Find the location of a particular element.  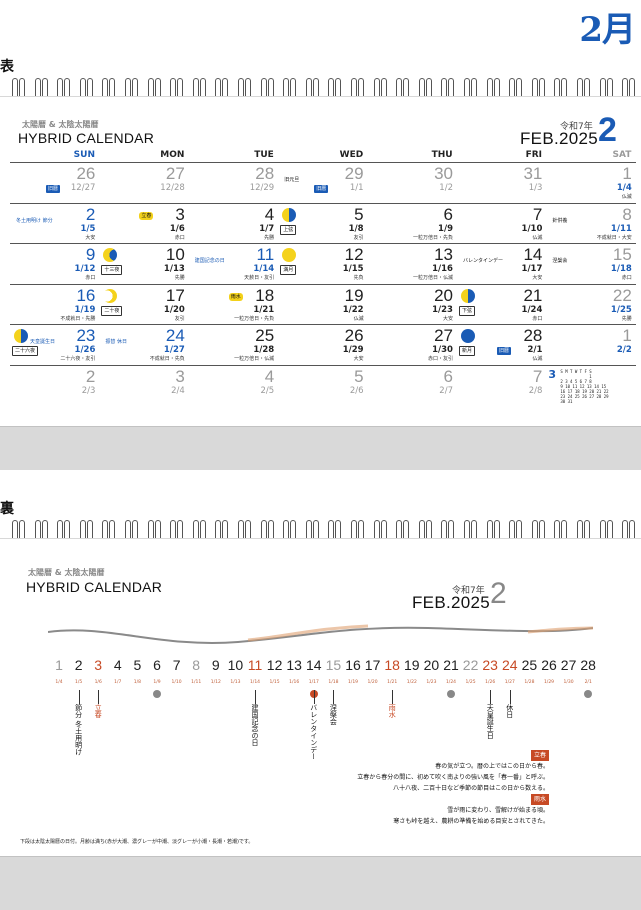

day-tag: 新月 is located at coordinates (467, 351).